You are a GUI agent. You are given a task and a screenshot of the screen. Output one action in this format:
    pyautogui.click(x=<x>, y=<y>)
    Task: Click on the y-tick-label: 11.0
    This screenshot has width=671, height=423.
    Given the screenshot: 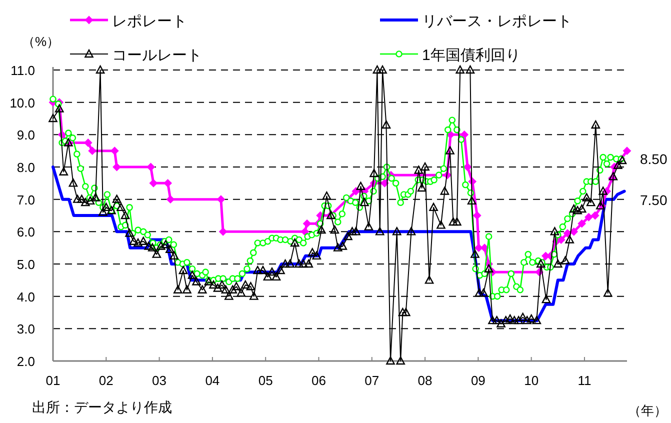 What is the action you would take?
    pyautogui.click(x=22, y=70)
    